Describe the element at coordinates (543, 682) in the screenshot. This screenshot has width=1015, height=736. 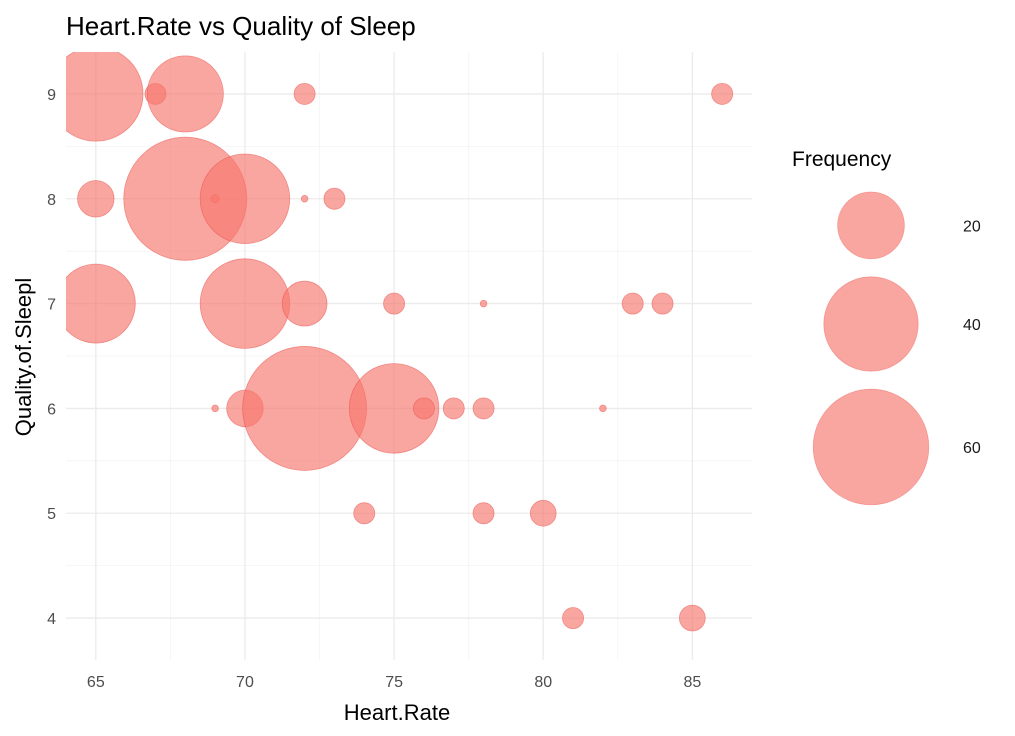
I see `x-tick-label: 80` at that location.